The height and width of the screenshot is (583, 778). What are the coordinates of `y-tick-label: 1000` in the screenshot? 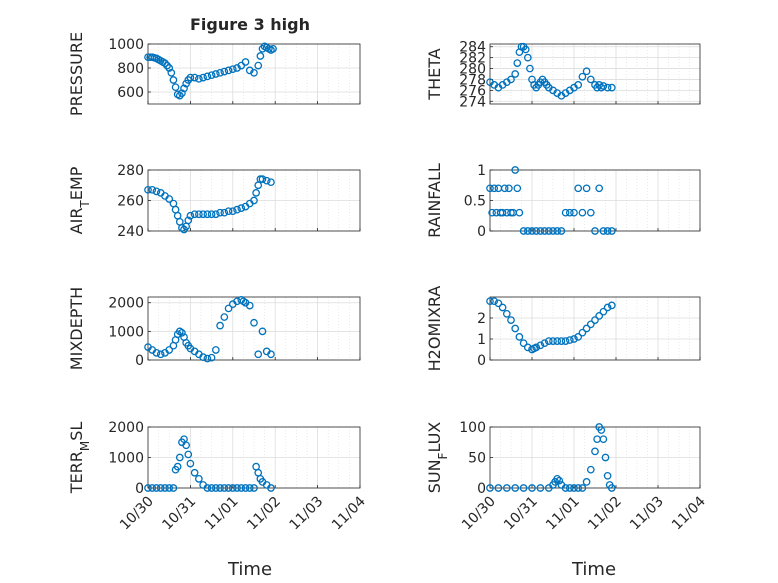 It's located at (126, 45).